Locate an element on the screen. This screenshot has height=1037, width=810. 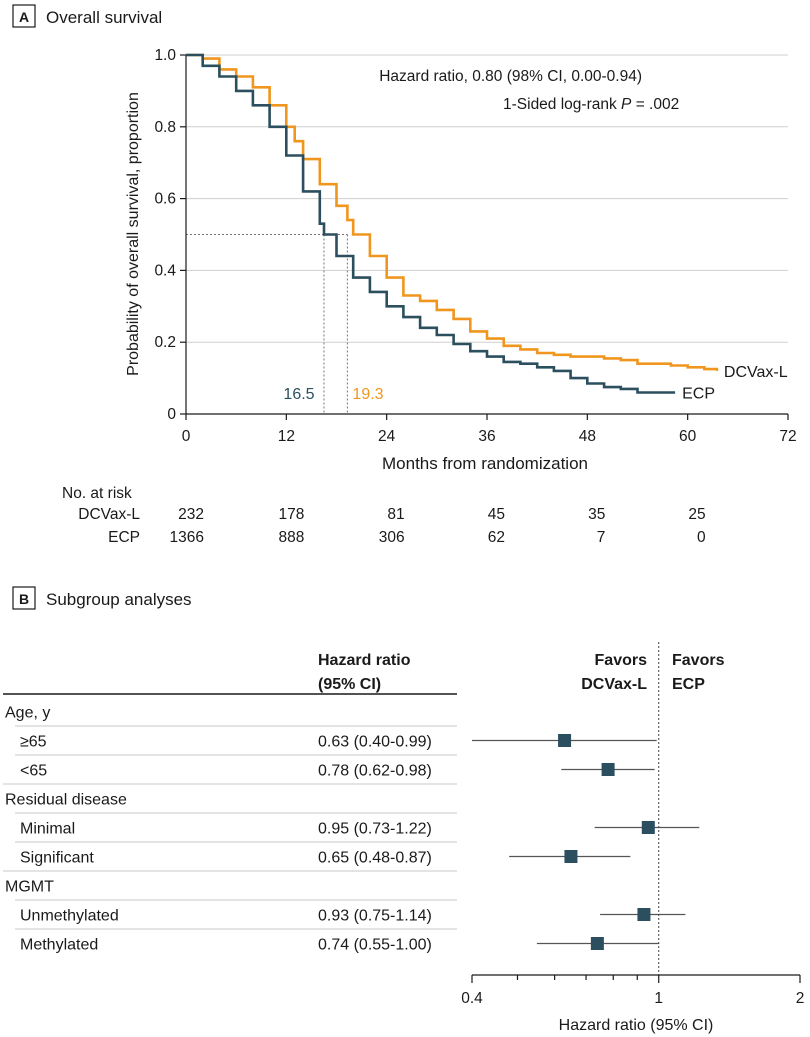
forest-tick-label: 1 is located at coordinates (658, 998).